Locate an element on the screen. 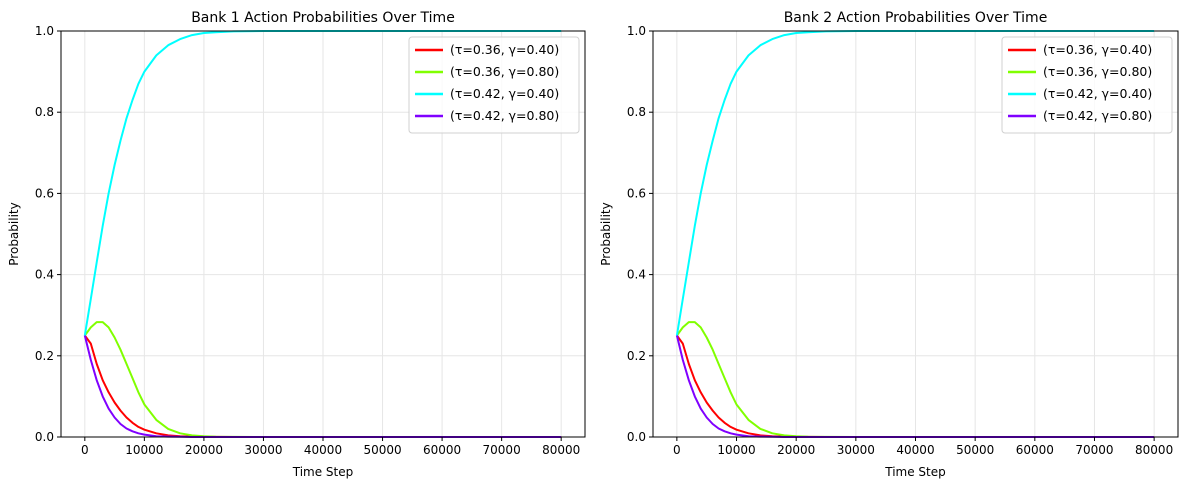  chart-title: Bank 1 Action Probabilities Over Time is located at coordinates (323, 18).